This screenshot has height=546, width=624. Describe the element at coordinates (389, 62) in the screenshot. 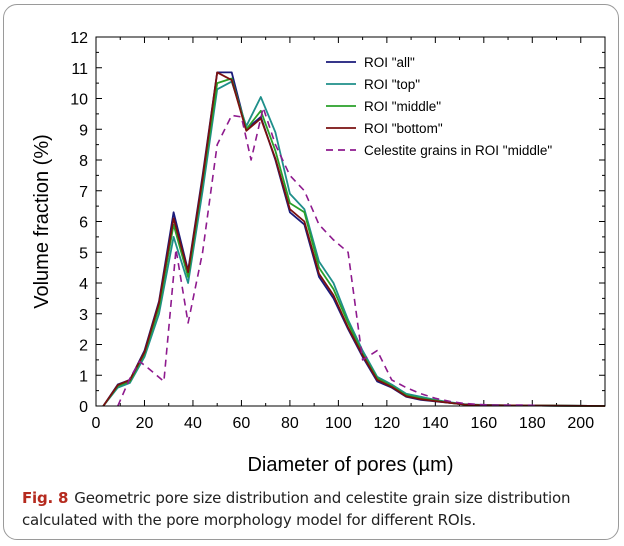

I see `legend-label: ROI "all"` at that location.